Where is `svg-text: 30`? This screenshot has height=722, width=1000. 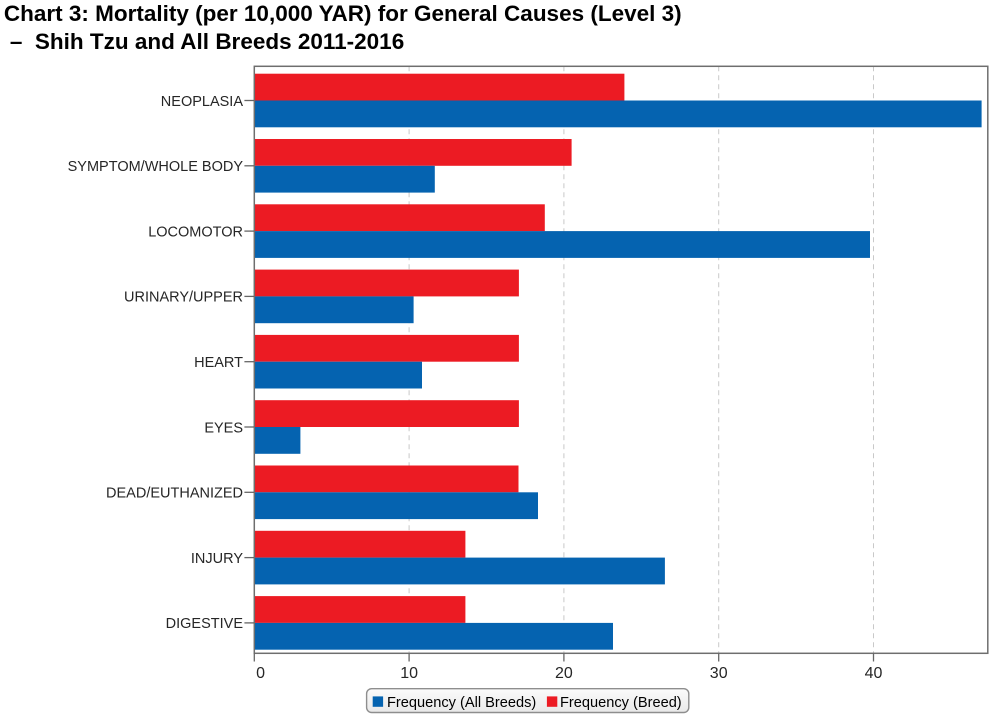
svg-text: 30 is located at coordinates (719, 673).